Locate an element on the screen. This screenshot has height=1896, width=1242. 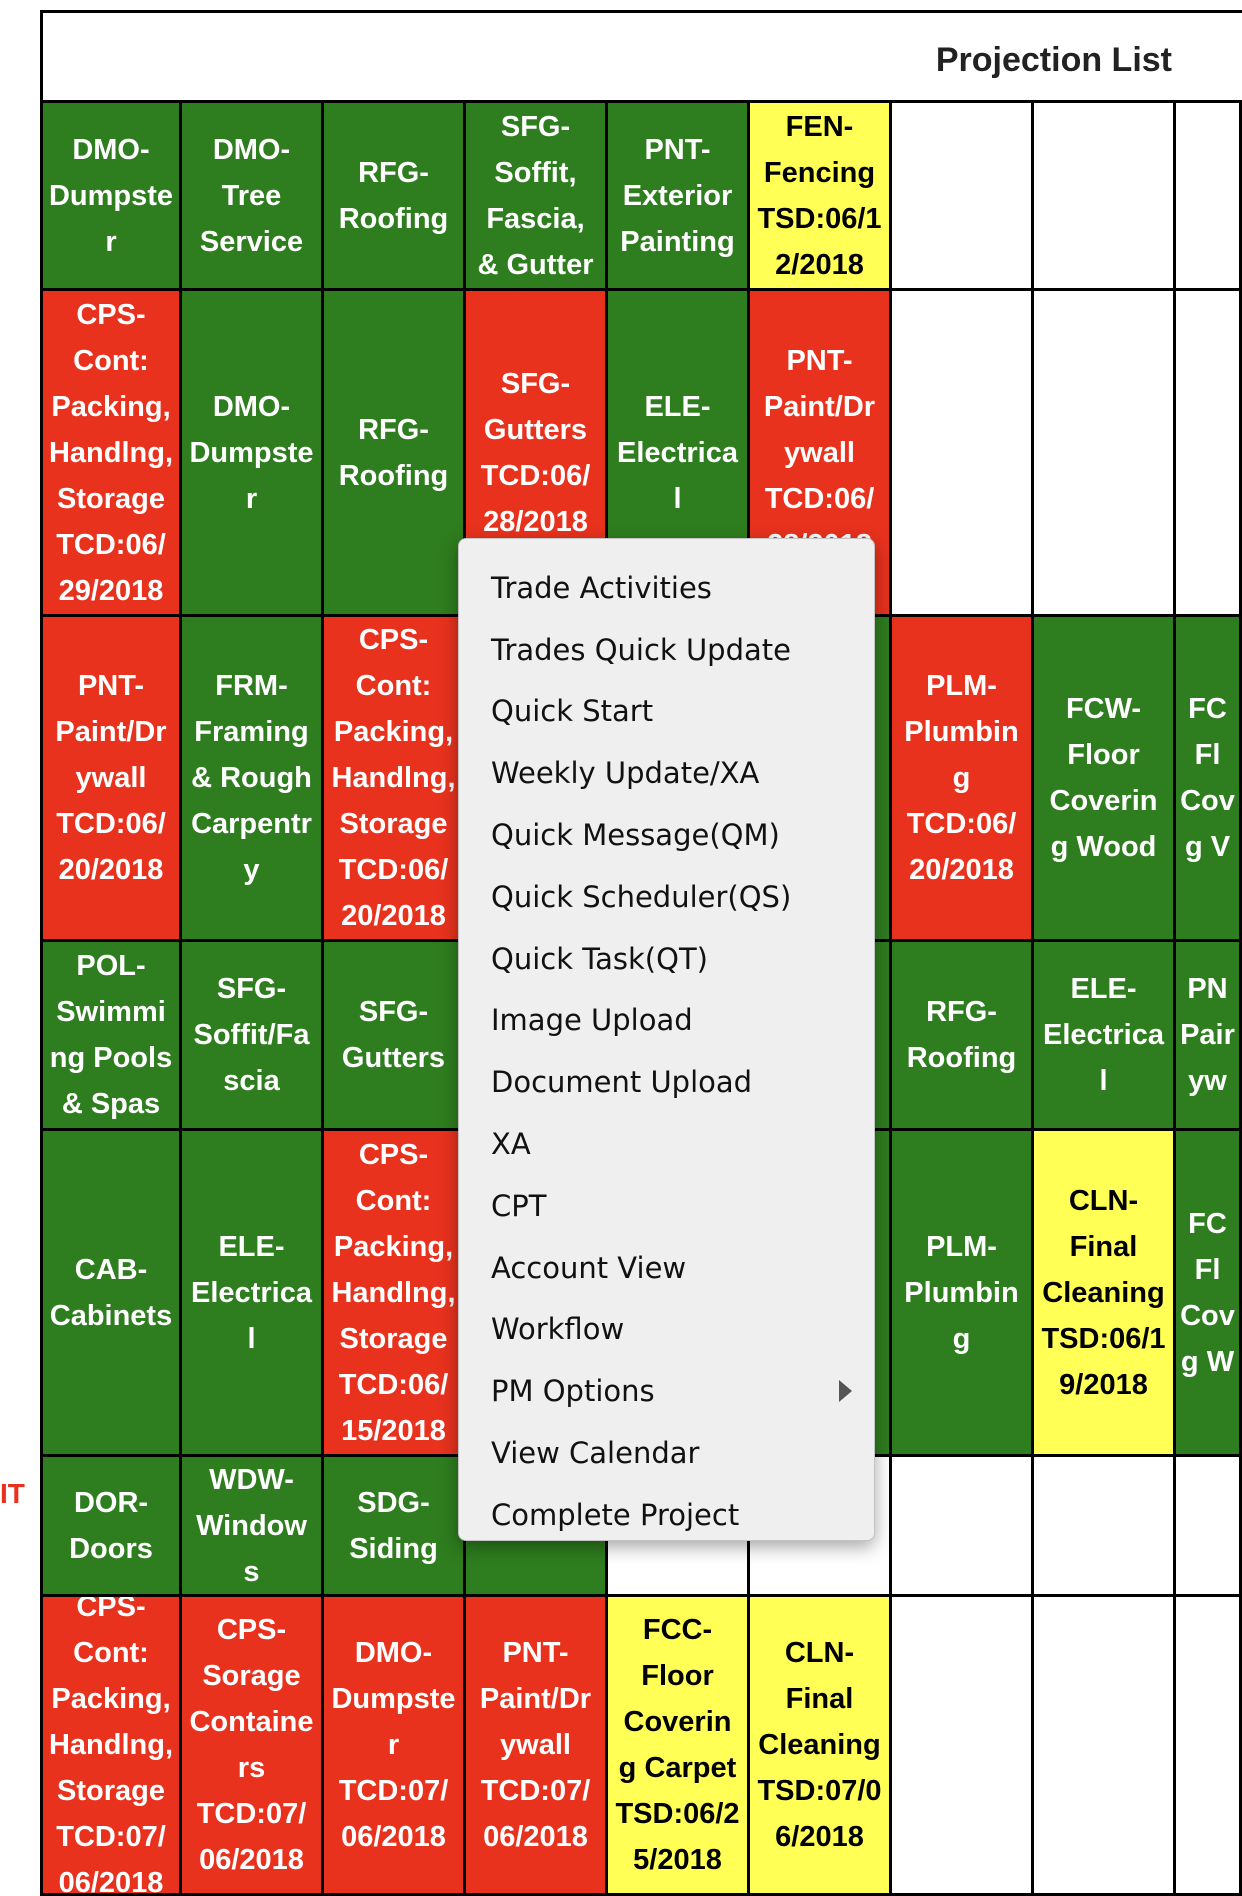
trade-cell: FRM- Framing & Rough Carpentr y is located at coordinates (253, 779).